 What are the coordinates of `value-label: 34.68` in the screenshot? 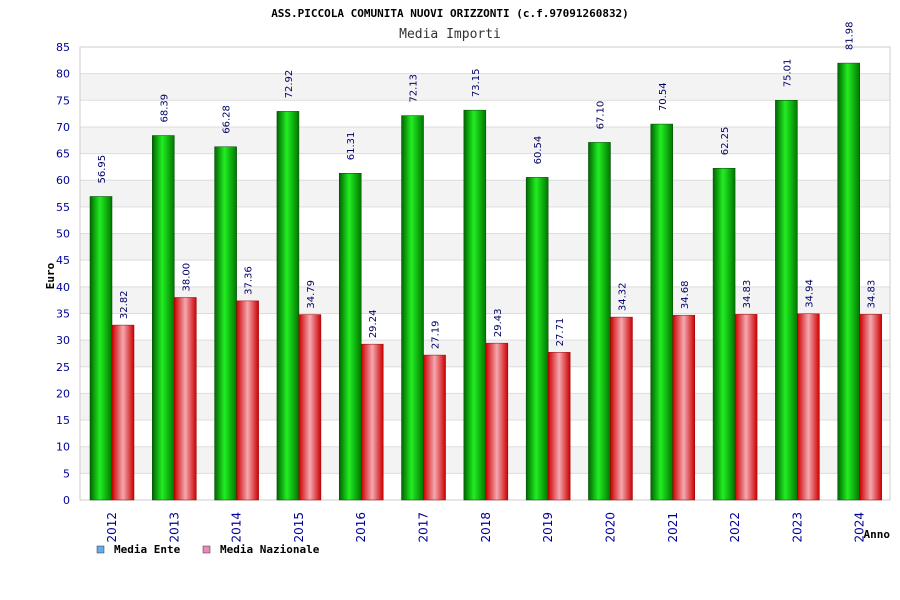 It's located at (685, 295).